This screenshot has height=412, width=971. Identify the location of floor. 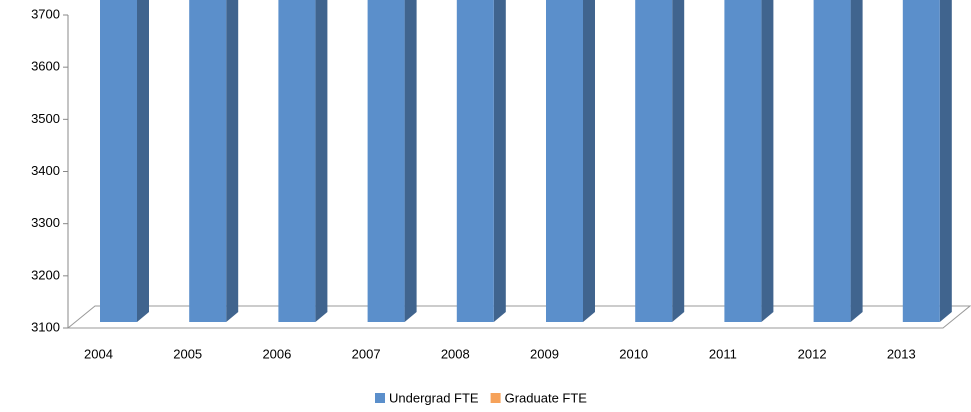
(518, 317).